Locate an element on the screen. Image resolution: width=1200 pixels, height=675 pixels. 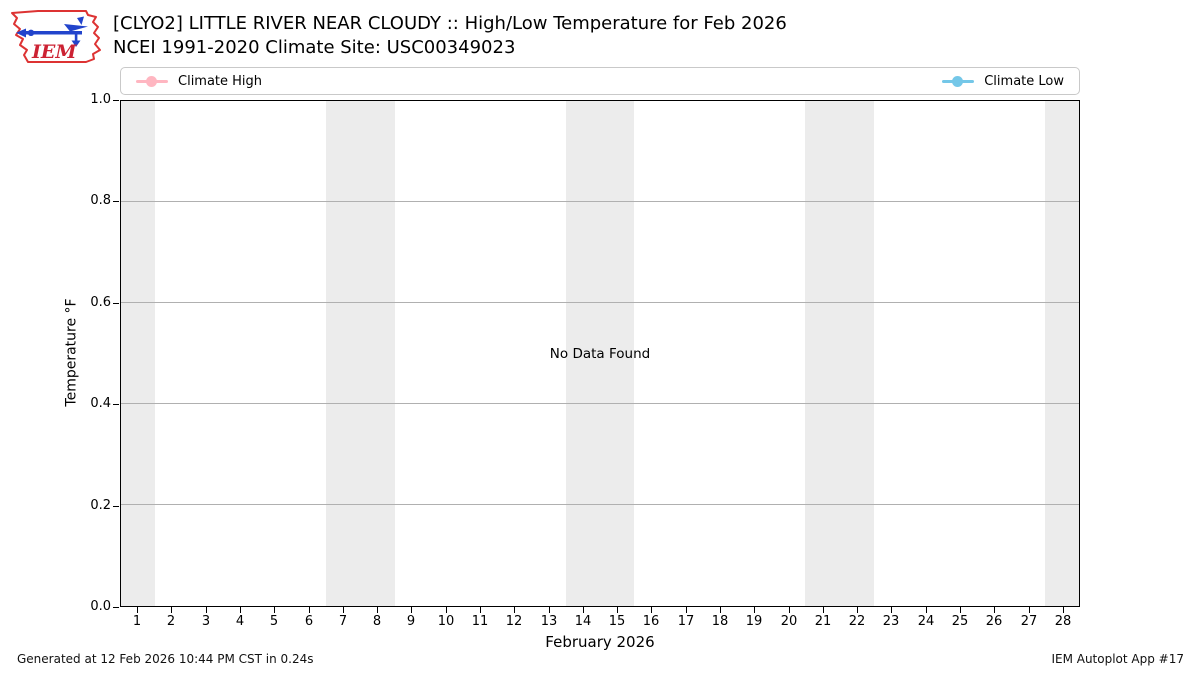
legend-label: Climate High is located at coordinates (220, 81).